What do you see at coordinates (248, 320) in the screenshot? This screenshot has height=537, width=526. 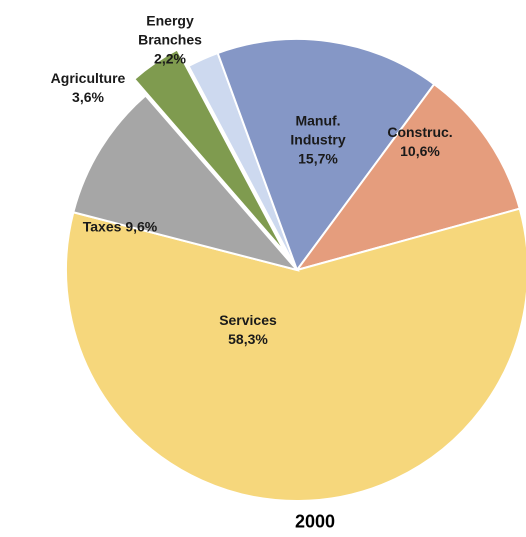 I see `category-label: Services` at bounding box center [248, 320].